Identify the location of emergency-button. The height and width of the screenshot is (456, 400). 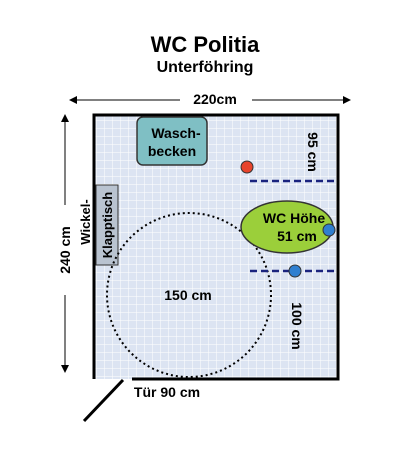
(247, 167).